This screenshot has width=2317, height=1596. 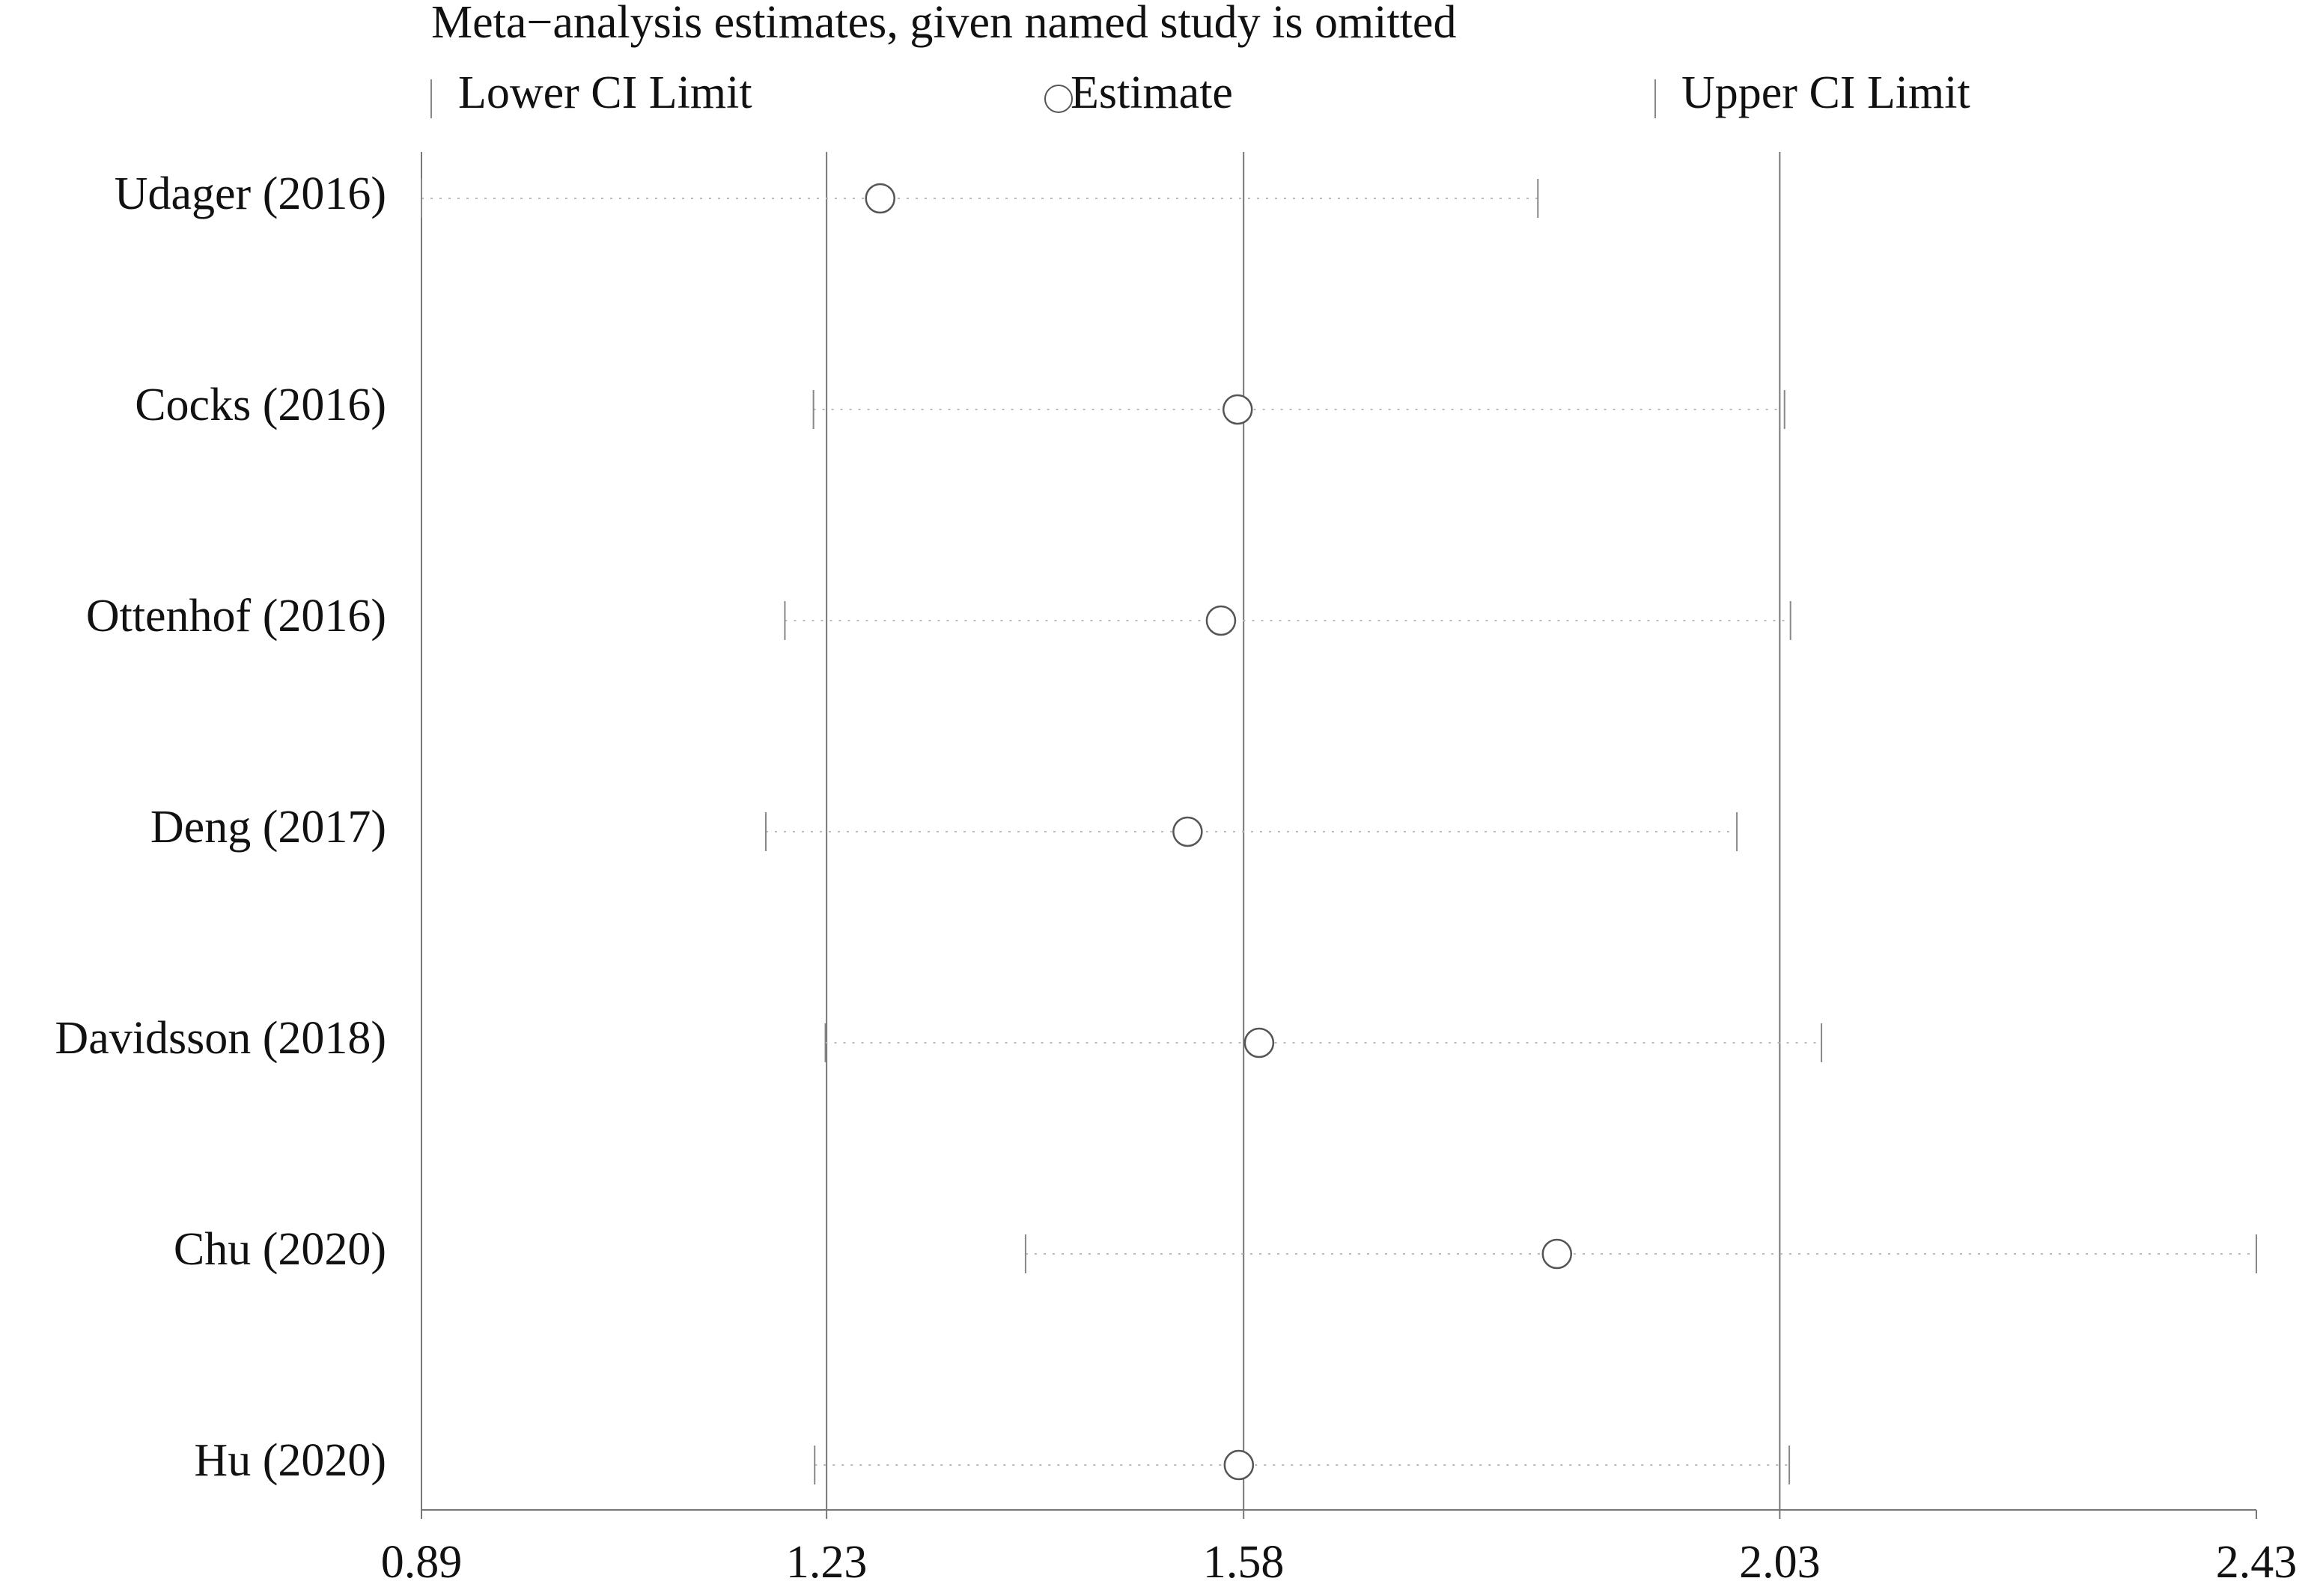 I want to click on y-tick-label: Deng (2017), so click(x=268, y=827).